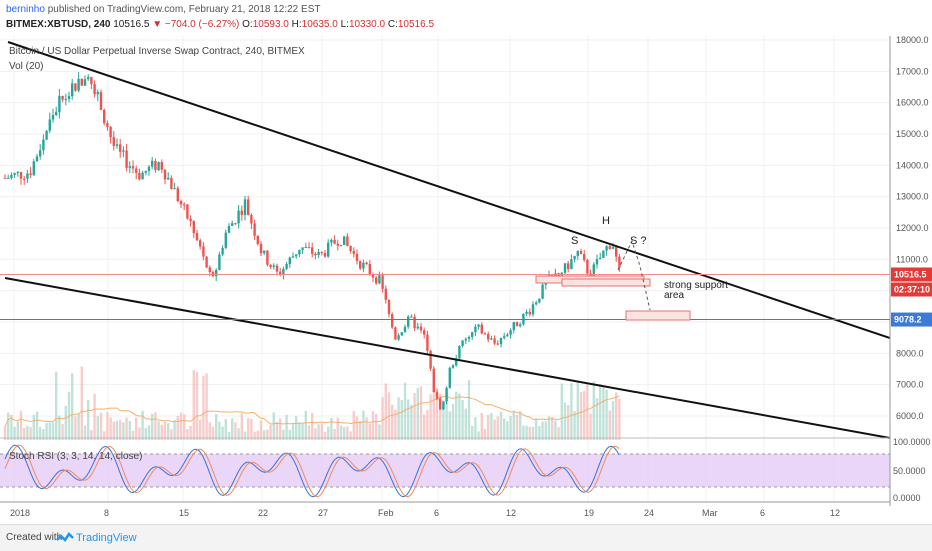  I want to click on down-arrow-icon: ▼, so click(157, 24).